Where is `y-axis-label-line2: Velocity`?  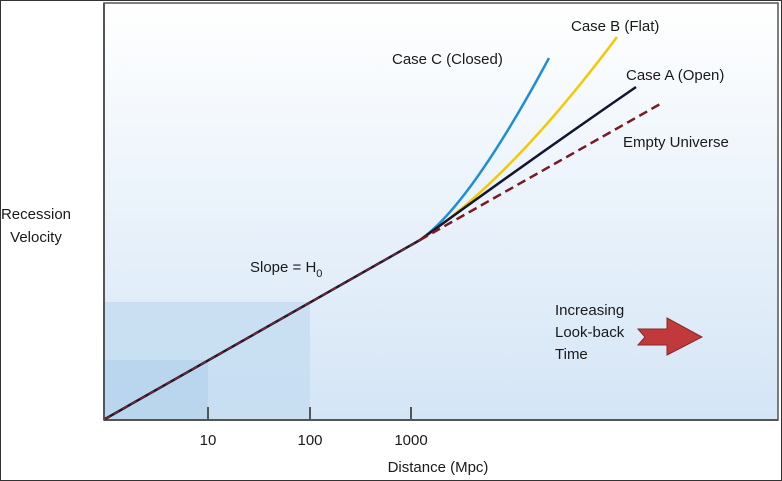
y-axis-label-line2: Velocity is located at coordinates (36, 237).